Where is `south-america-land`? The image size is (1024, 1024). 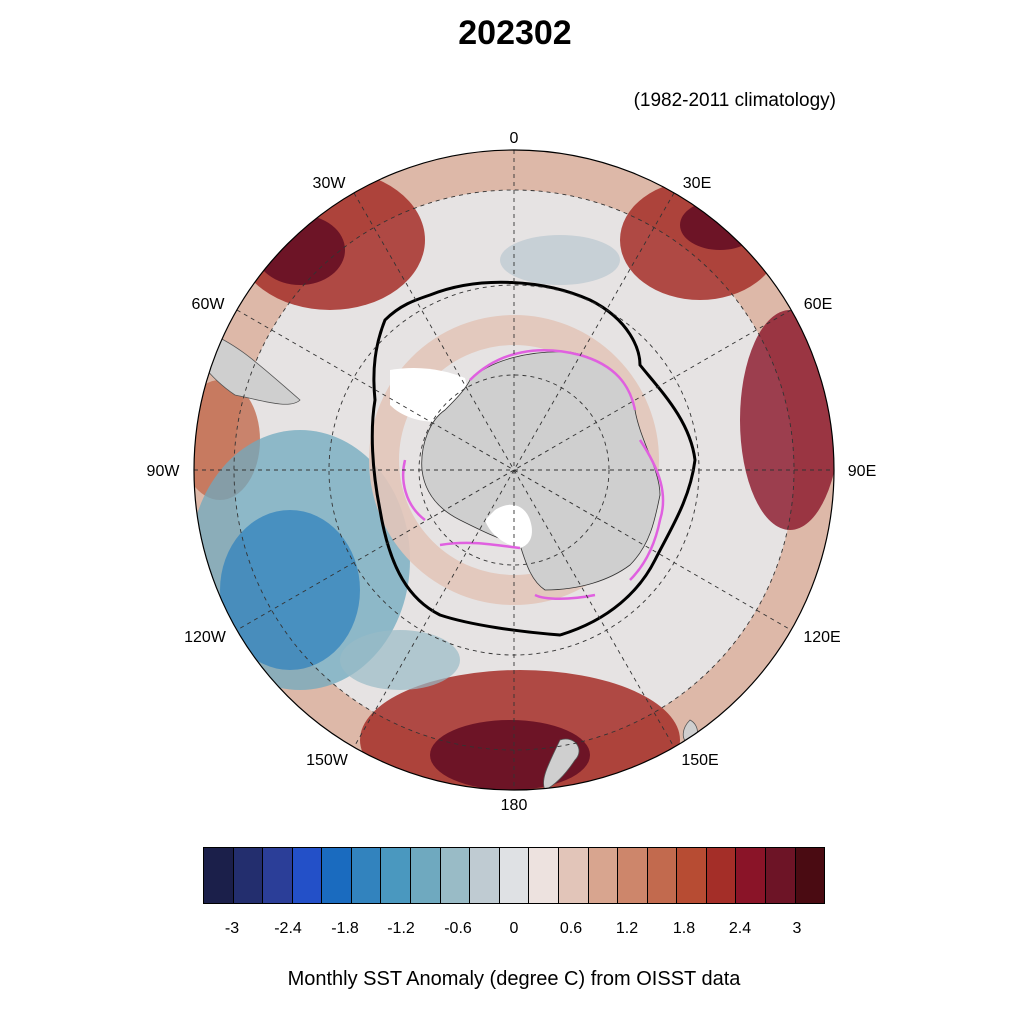
south-america-land is located at coordinates (250, 367).